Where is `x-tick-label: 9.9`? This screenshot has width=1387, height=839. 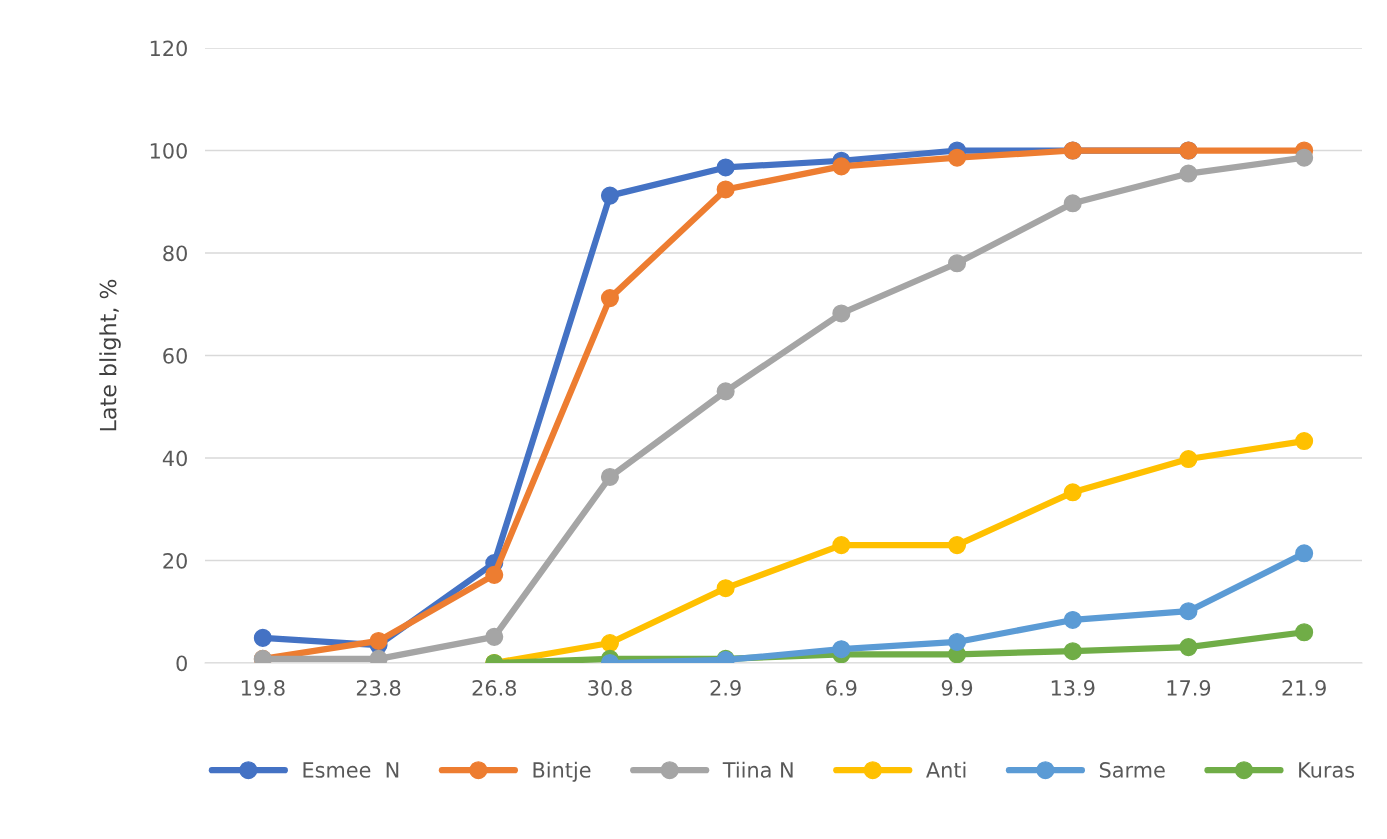 x-tick-label: 9.9 is located at coordinates (957, 688).